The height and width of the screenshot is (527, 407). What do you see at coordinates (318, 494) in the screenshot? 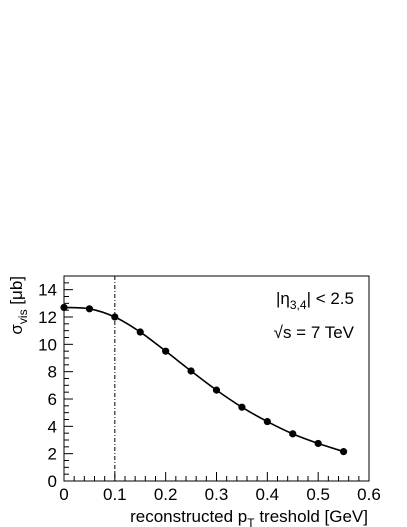
I see `x-tick-label: 0.5` at bounding box center [318, 494].